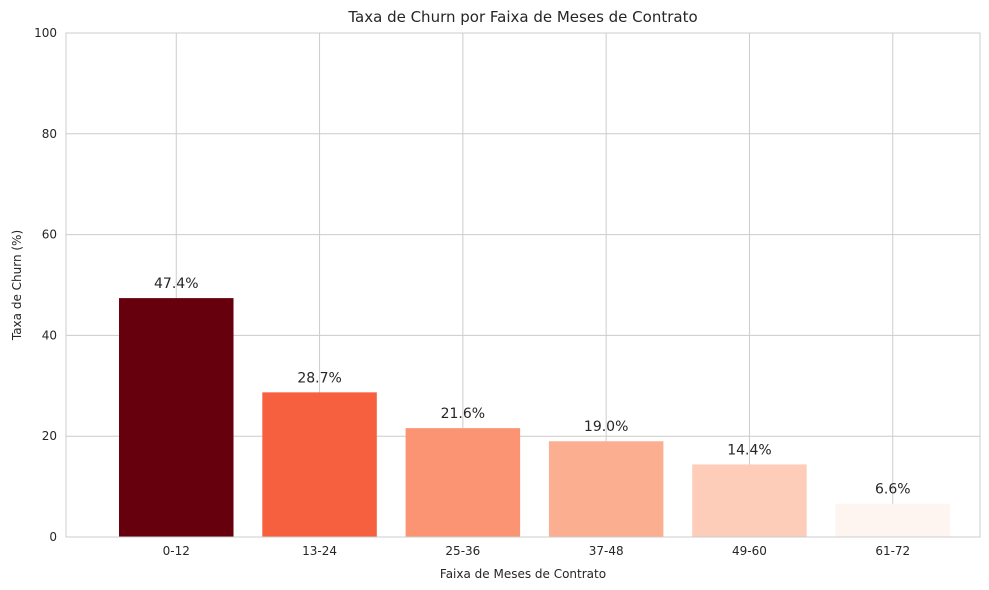 The height and width of the screenshot is (590, 989). What do you see at coordinates (462, 551) in the screenshot?
I see `x-tick-label: 25-36` at bounding box center [462, 551].